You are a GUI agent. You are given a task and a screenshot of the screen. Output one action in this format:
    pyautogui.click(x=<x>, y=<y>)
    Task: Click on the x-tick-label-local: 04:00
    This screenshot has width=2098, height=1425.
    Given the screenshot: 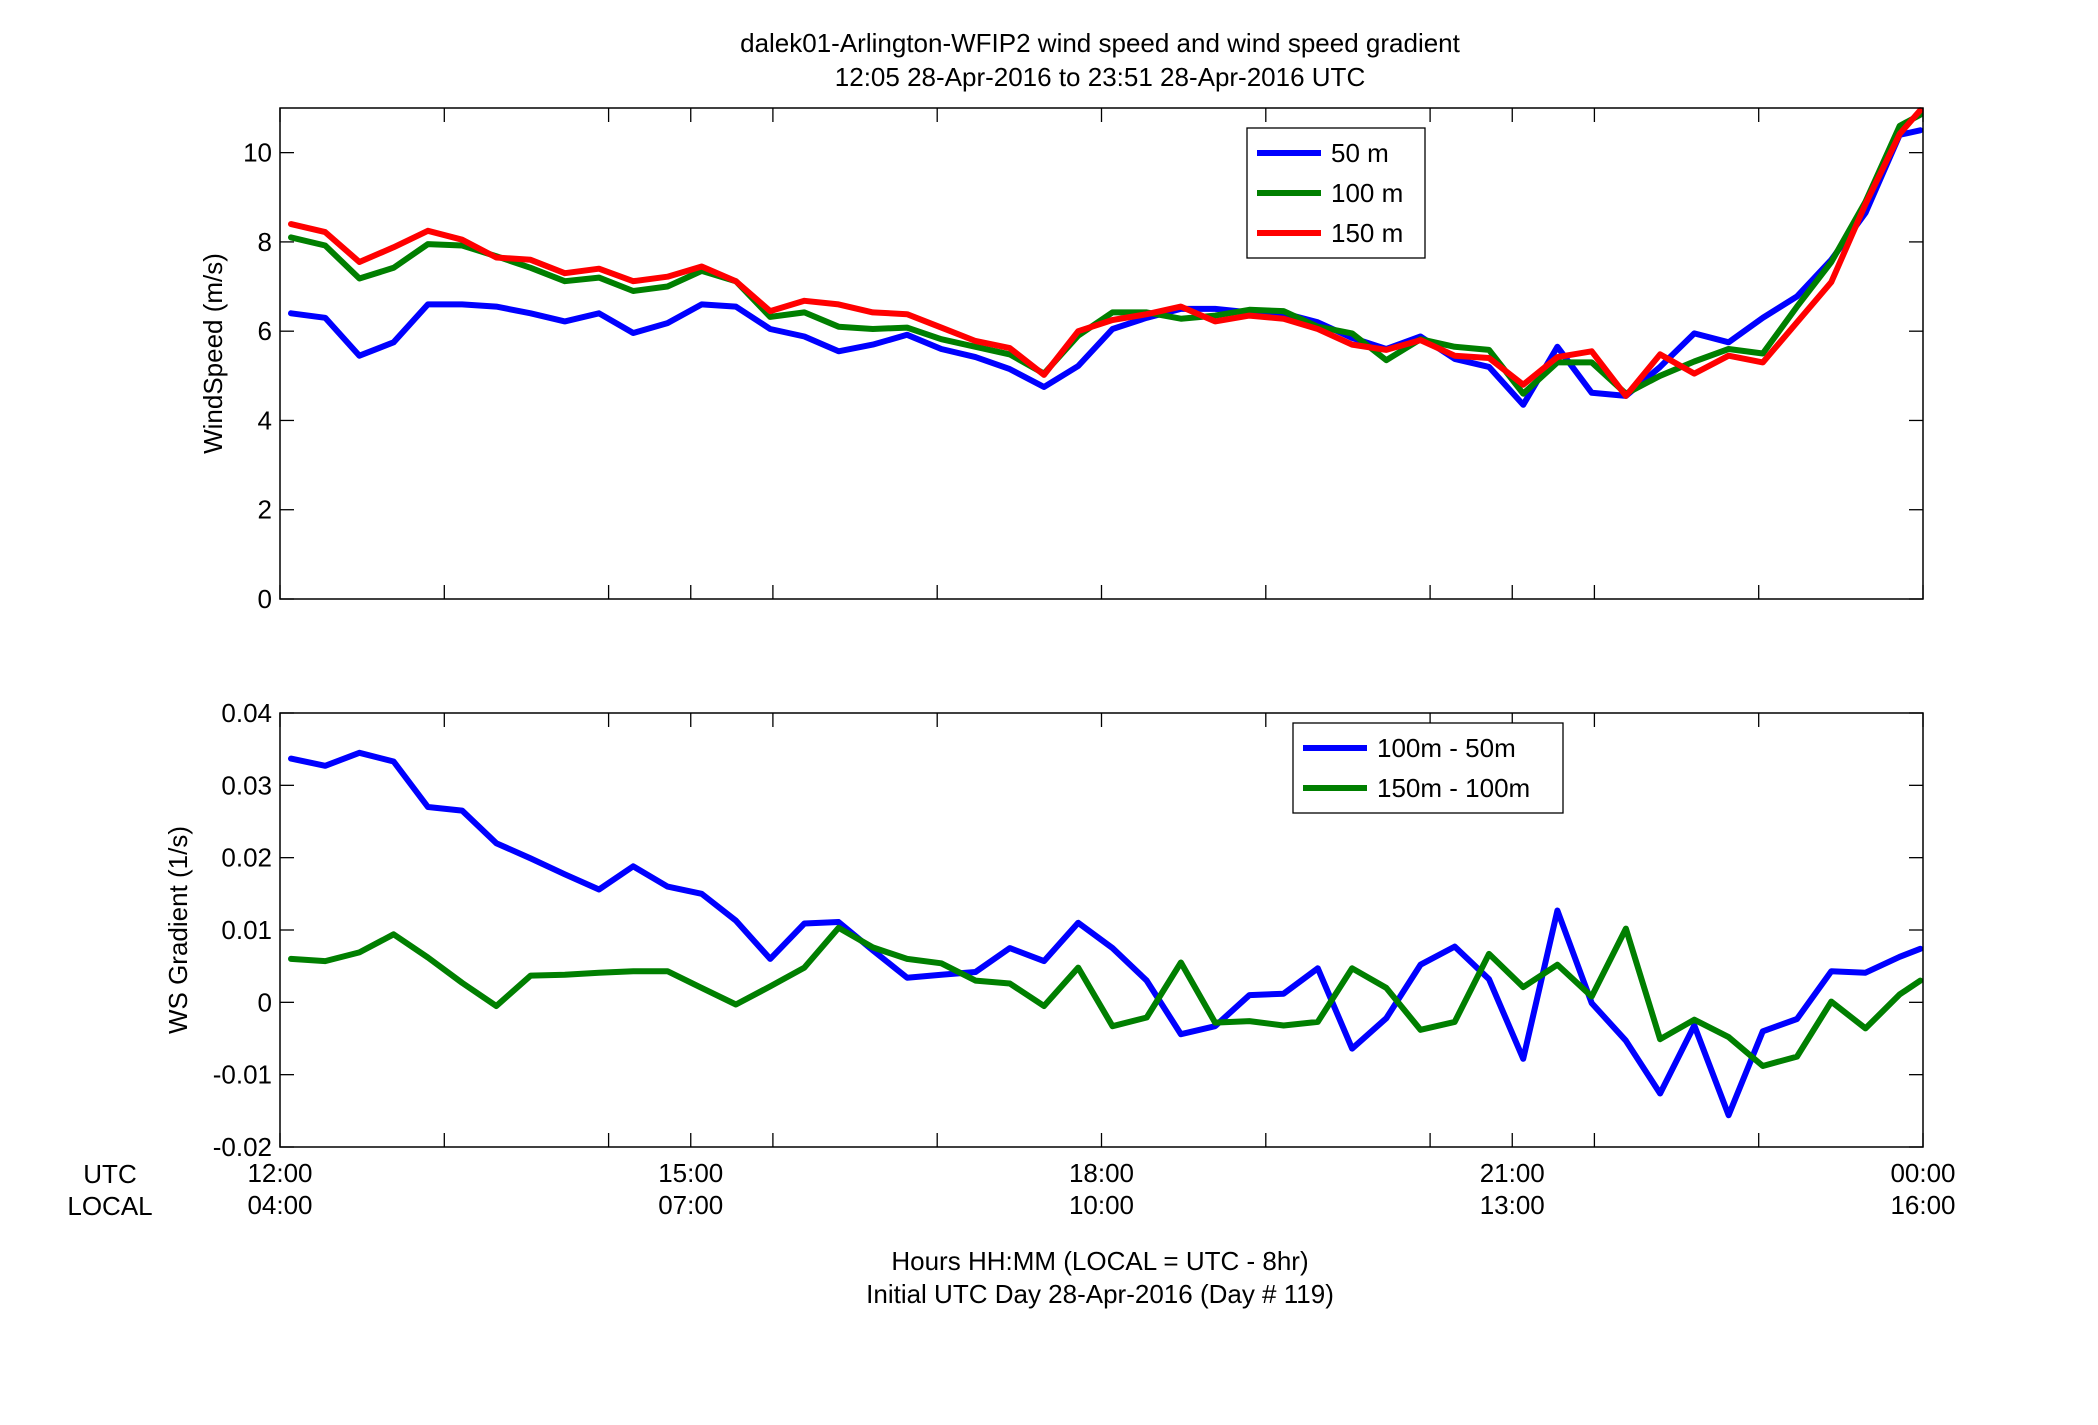 What is the action you would take?
    pyautogui.click(x=279, y=1205)
    